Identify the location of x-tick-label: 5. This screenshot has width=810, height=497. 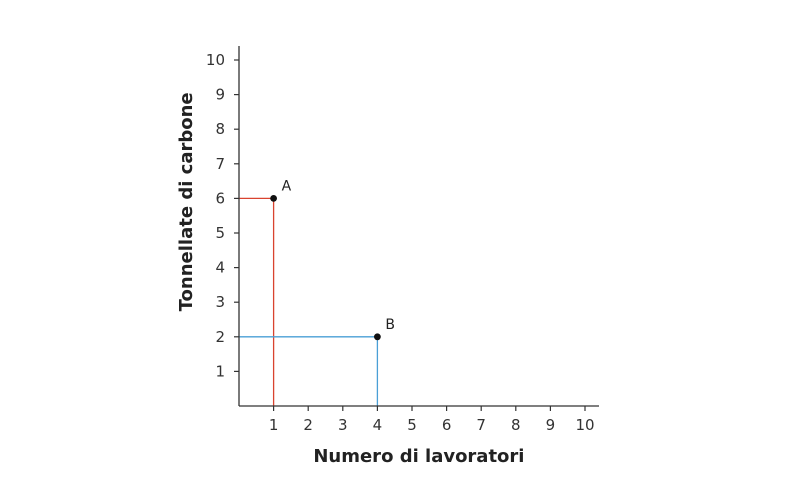
(412, 425).